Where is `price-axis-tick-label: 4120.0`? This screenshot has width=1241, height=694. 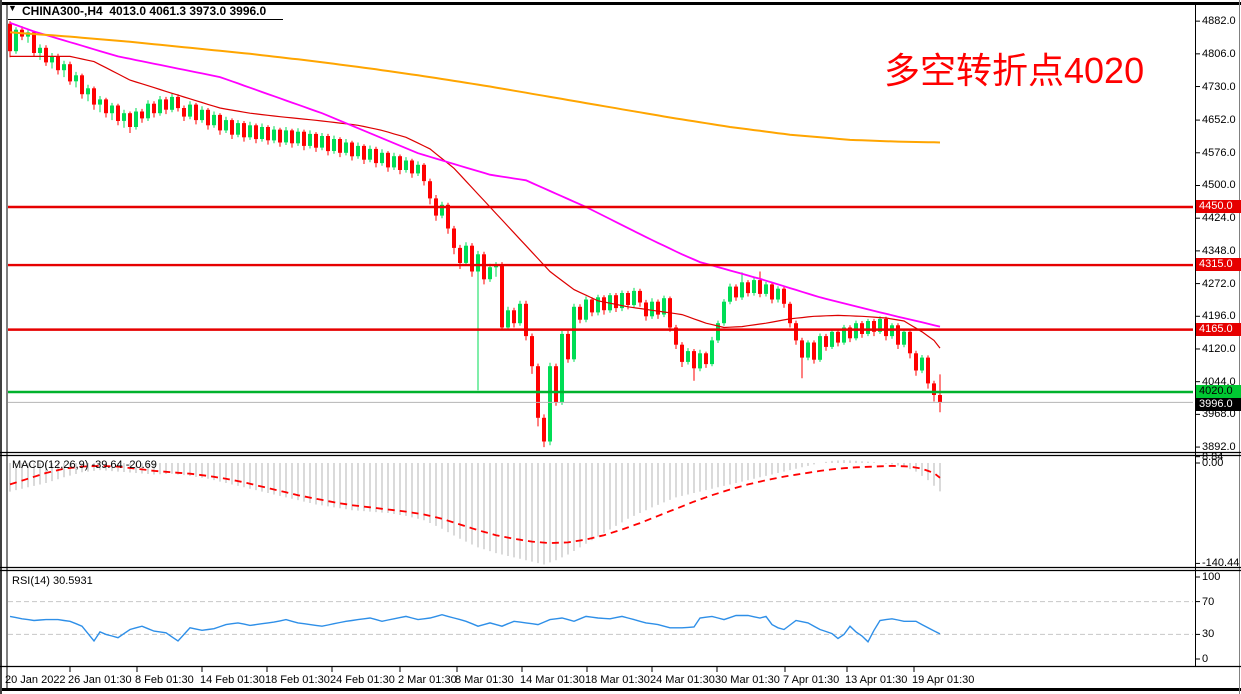
price-axis-tick-label: 4120.0 is located at coordinates (1219, 349).